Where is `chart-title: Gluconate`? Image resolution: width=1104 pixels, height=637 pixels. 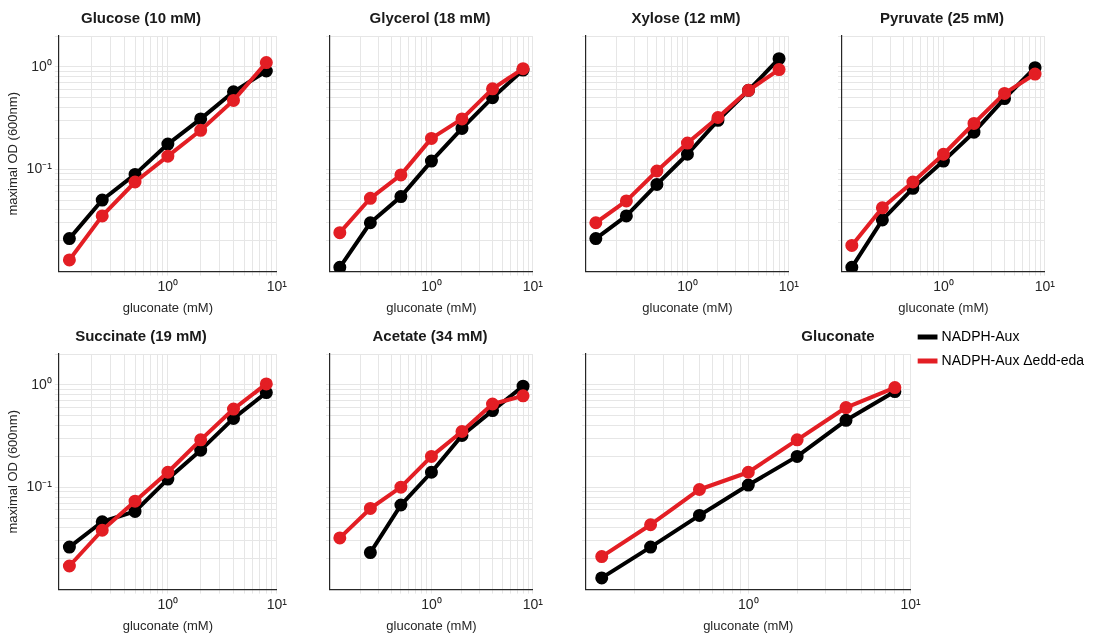
chart-title: Gluconate is located at coordinates (838, 336).